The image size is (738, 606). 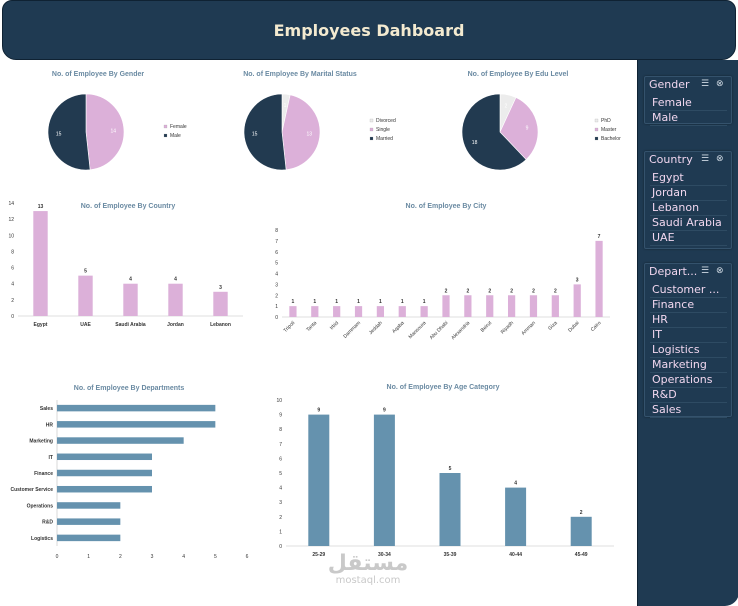 What do you see at coordinates (688, 161) in the screenshot?
I see `slicer-header: Country ☰ ⊗` at bounding box center [688, 161].